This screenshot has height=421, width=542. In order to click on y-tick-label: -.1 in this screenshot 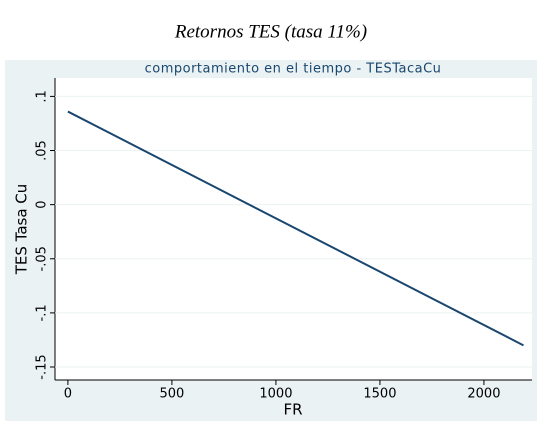, I will do `click(42, 312)`.